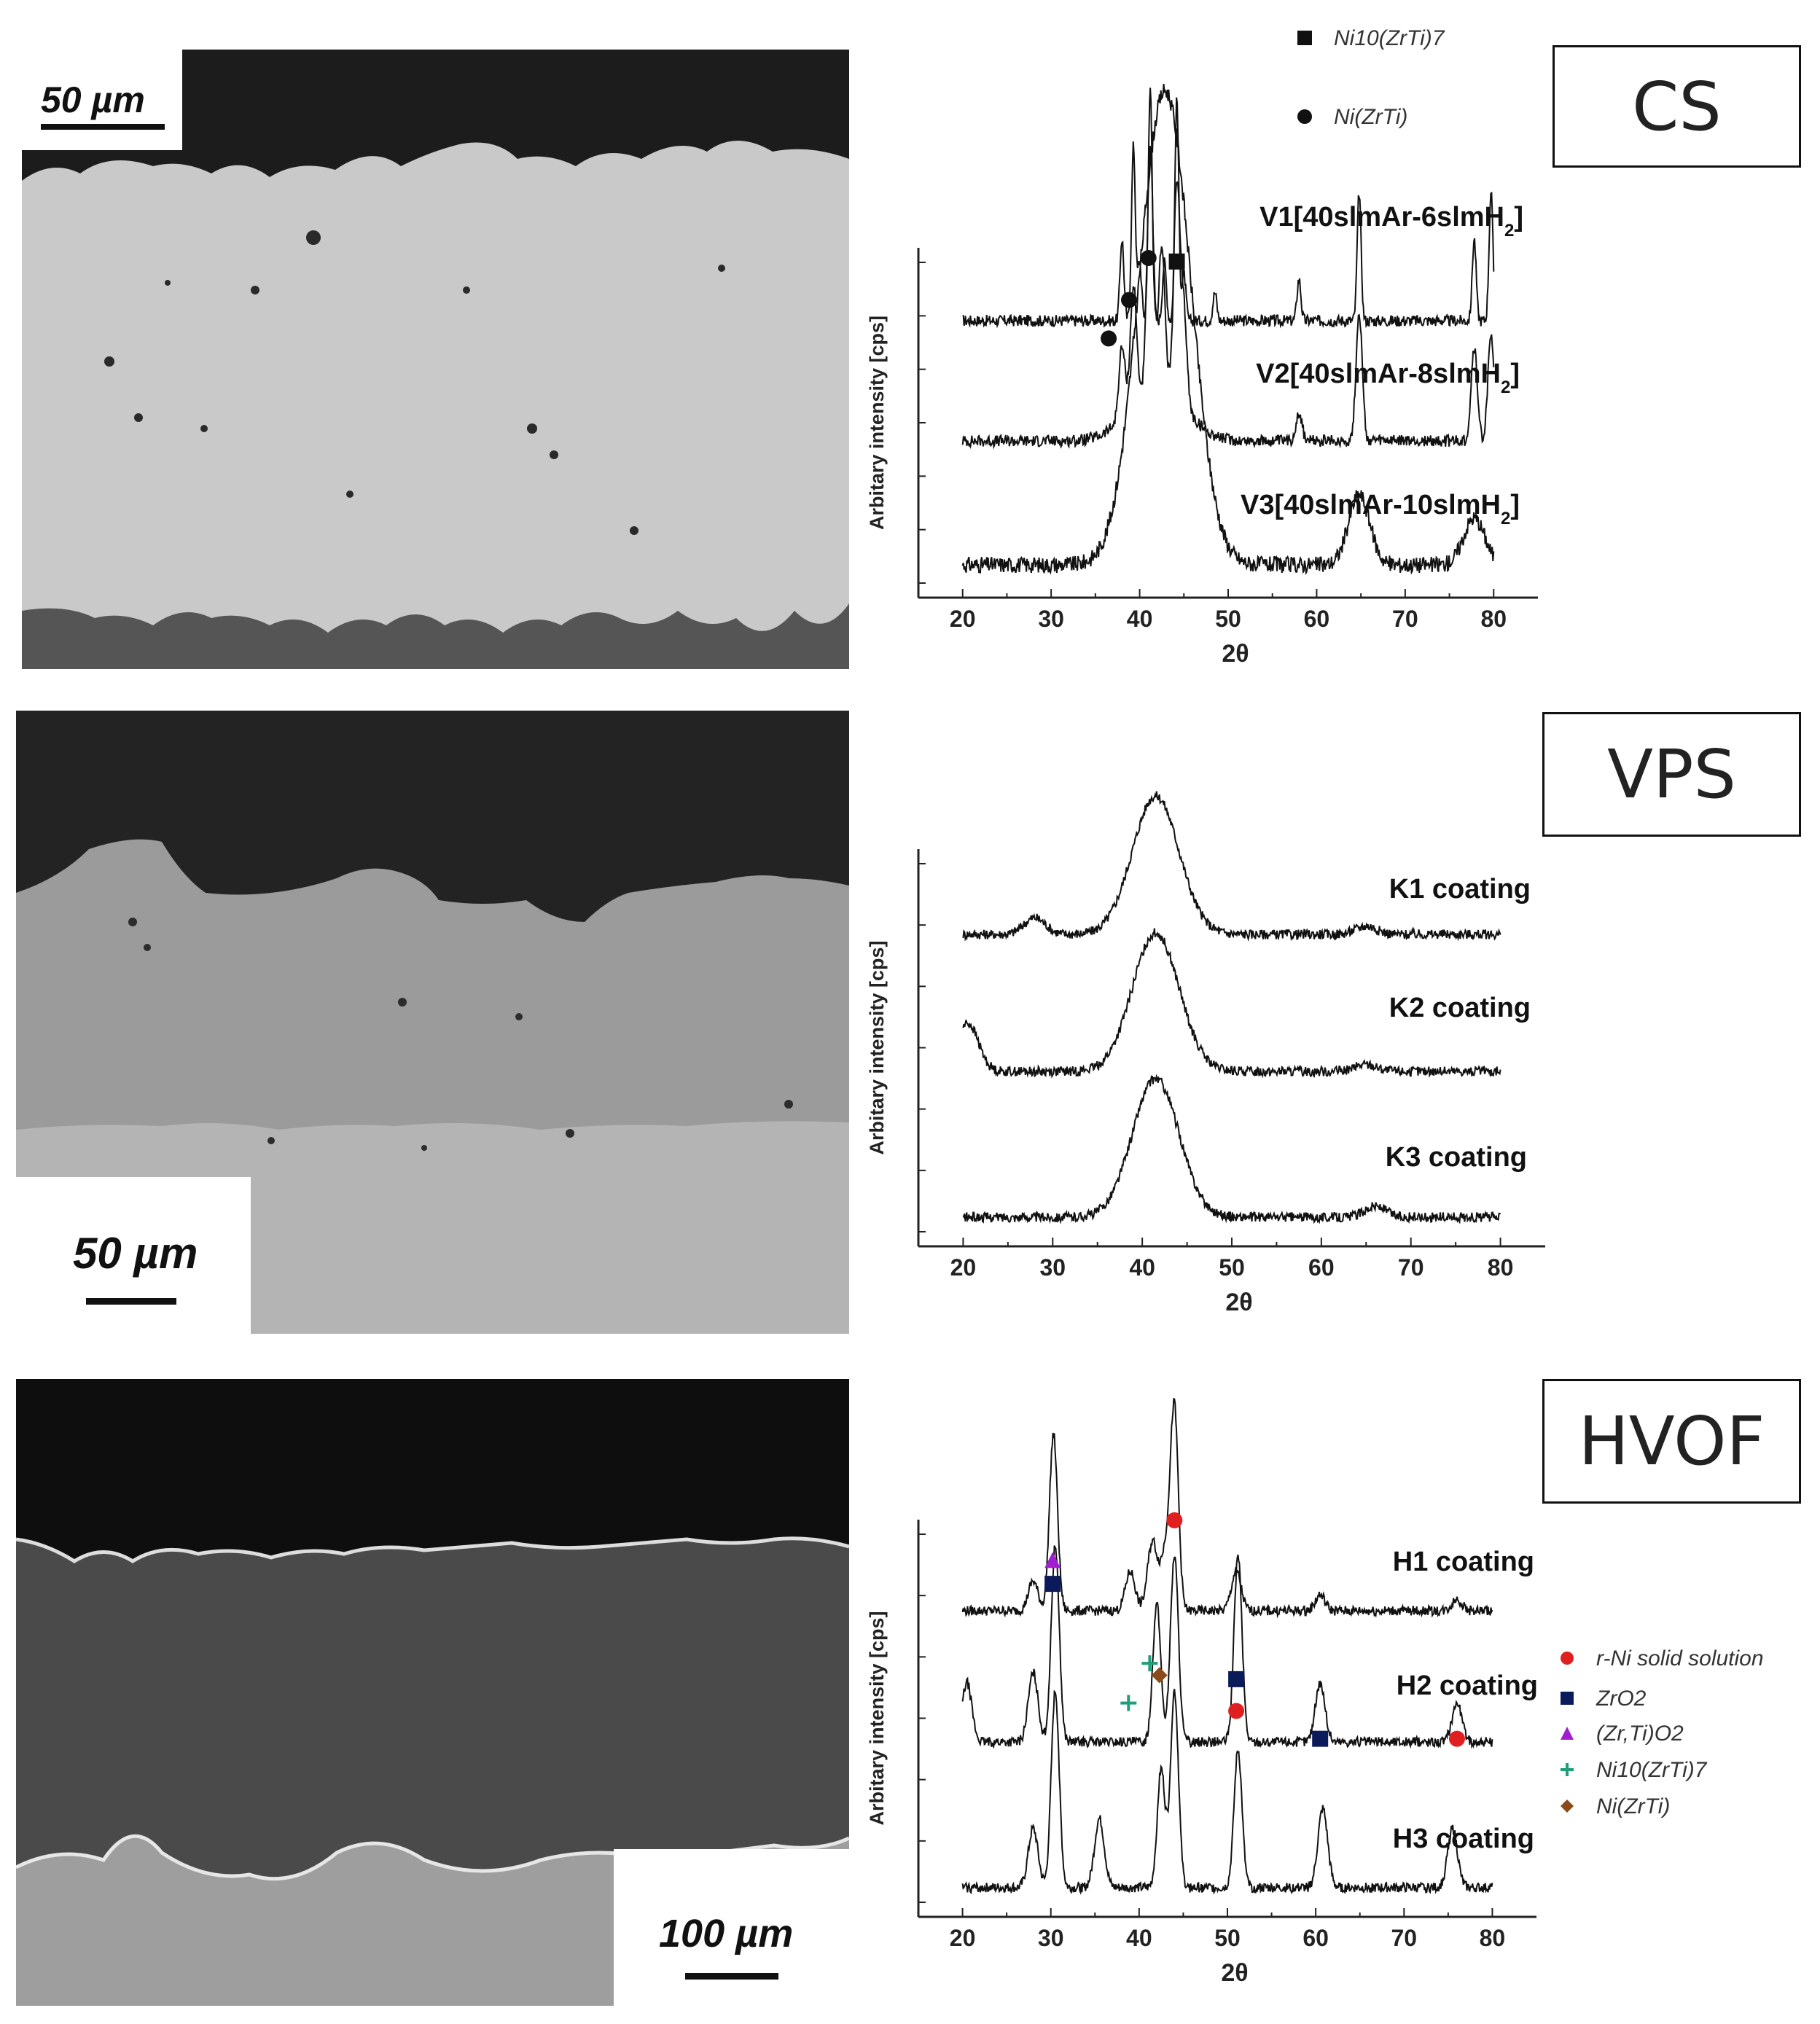 The width and height of the screenshot is (1820, 2024). I want to click on vps-method-tag-label: VPS, so click(1671, 774).